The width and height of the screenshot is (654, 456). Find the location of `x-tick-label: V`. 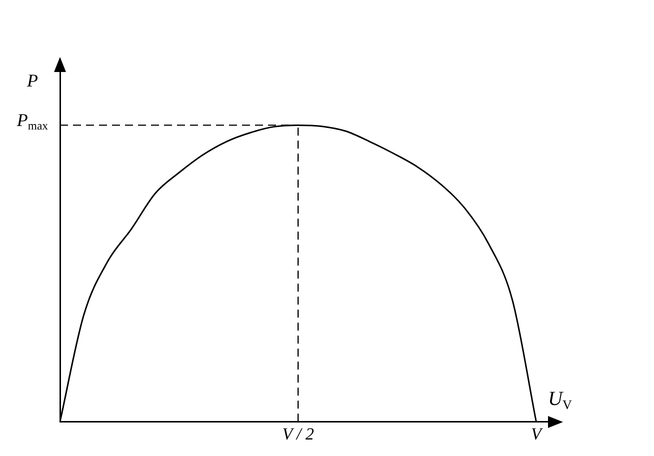

x-tick-label: V is located at coordinates (537, 434).